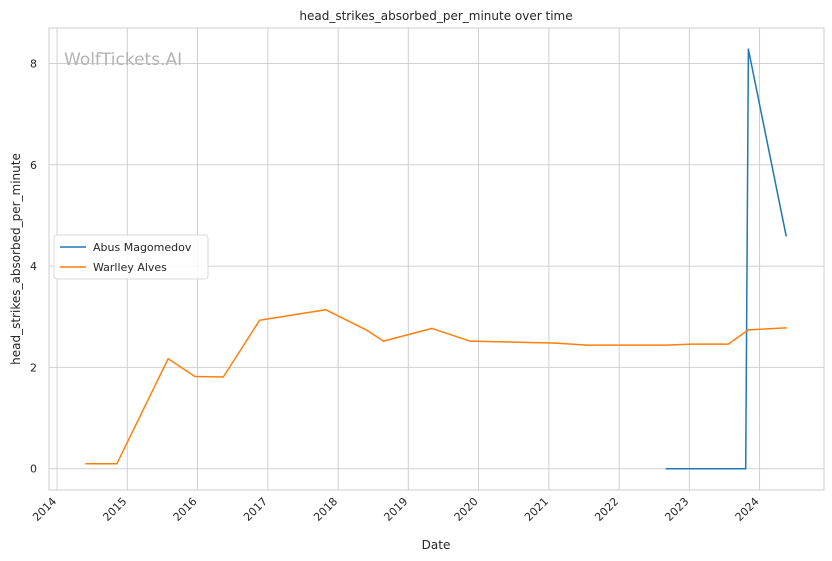  I want to click on x-tick-label-2023: 2023, so click(676, 509).